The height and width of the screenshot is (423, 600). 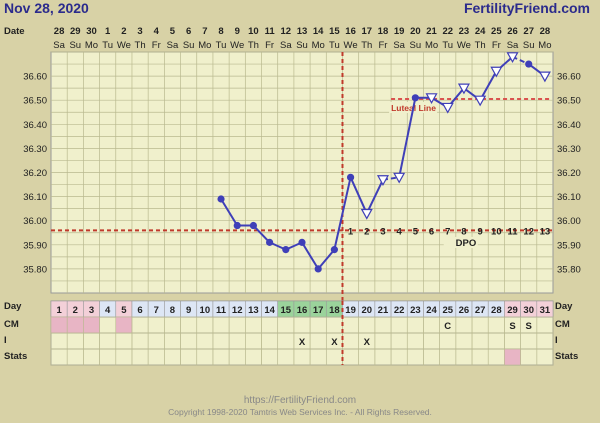 I want to click on day-number: 1, so click(x=59, y=310).